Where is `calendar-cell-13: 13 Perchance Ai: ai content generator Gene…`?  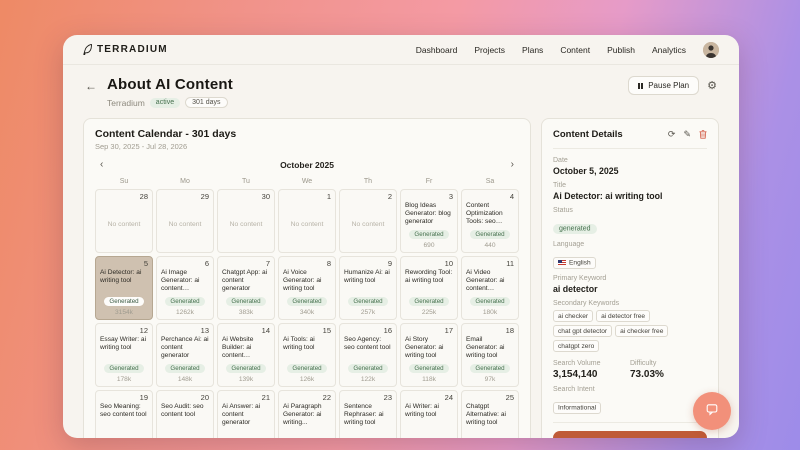
calendar-cell-13: 13 Perchance Ai: ai content generator Gene… is located at coordinates (185, 355).